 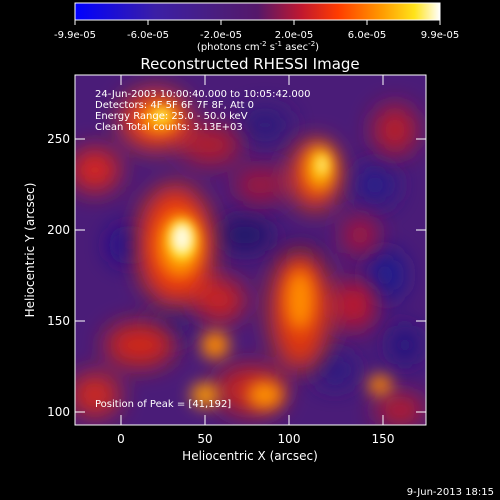 I want to click on footer-date: 9-Jun-2013 18:15, so click(x=450, y=492).